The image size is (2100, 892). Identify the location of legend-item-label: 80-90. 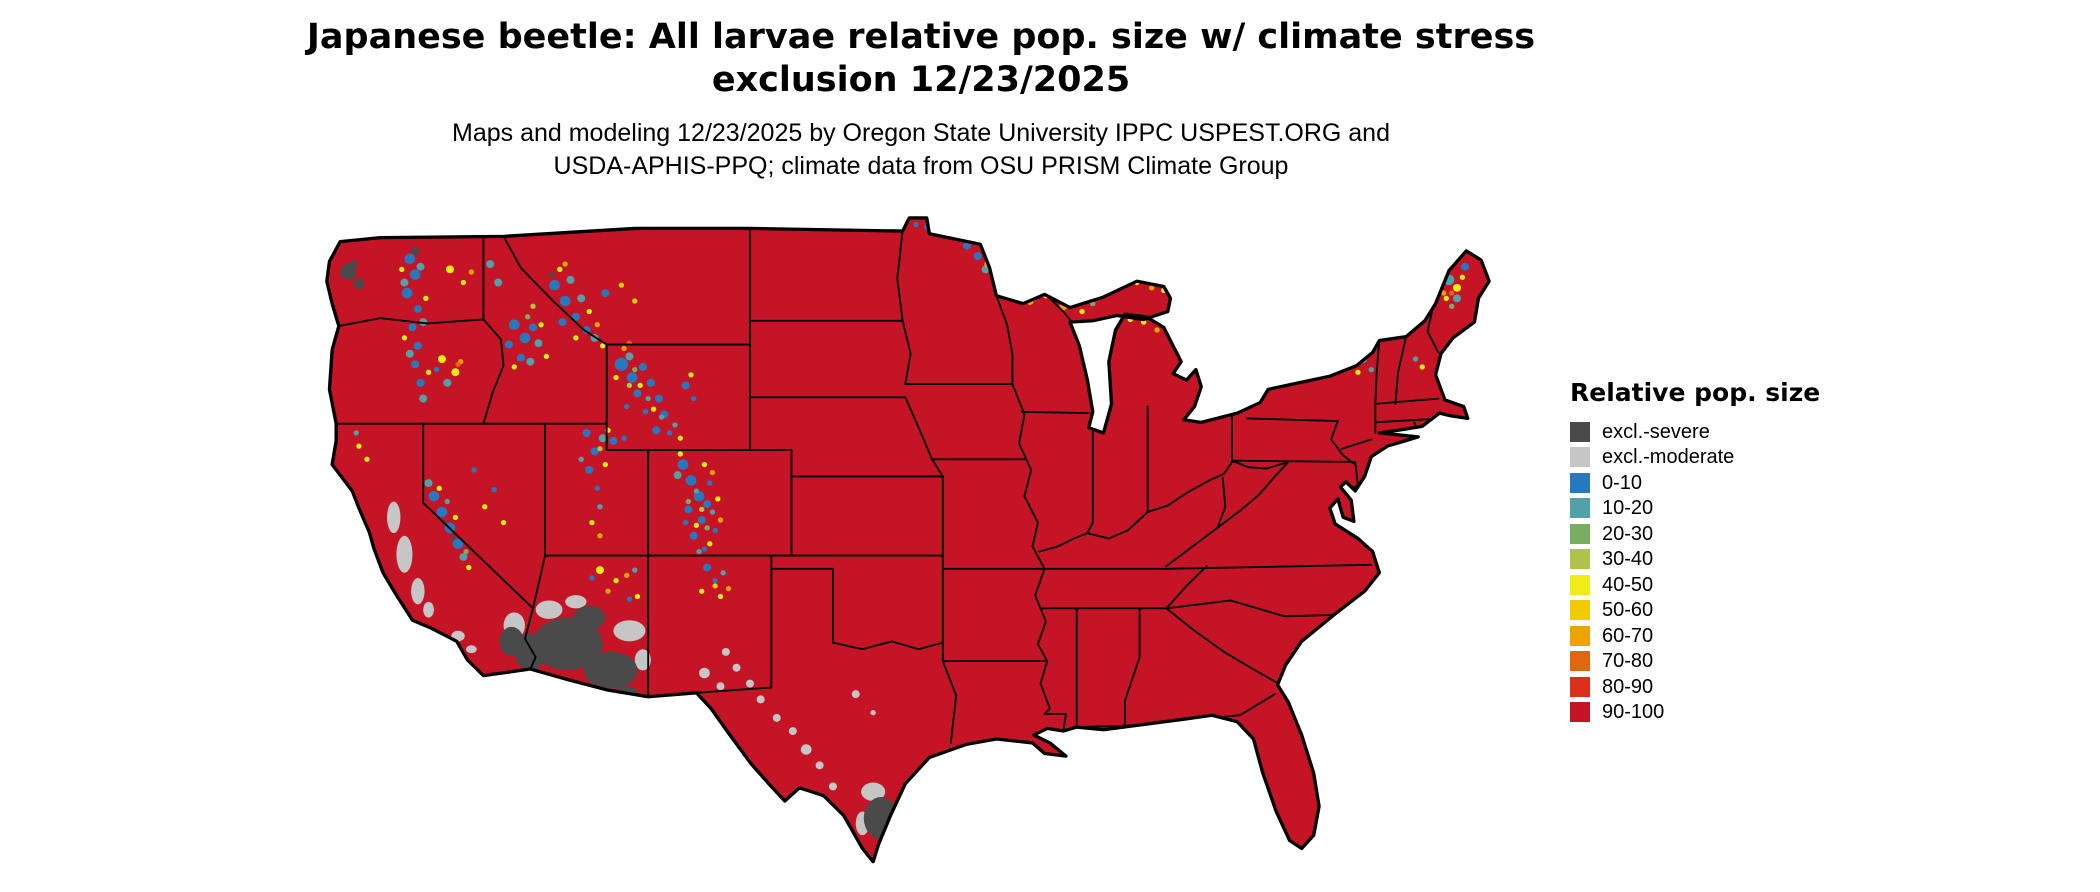
(1628, 686).